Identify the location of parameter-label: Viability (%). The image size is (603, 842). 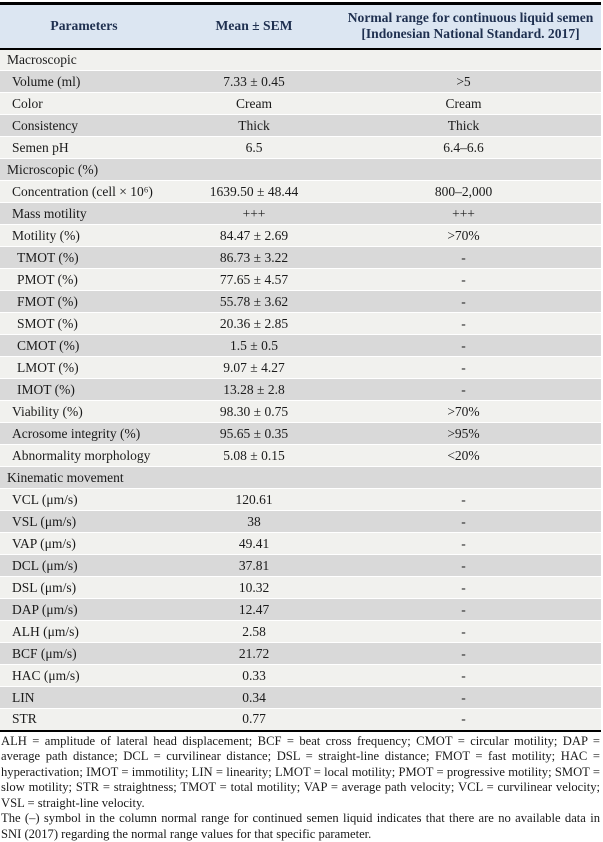
(47, 411).